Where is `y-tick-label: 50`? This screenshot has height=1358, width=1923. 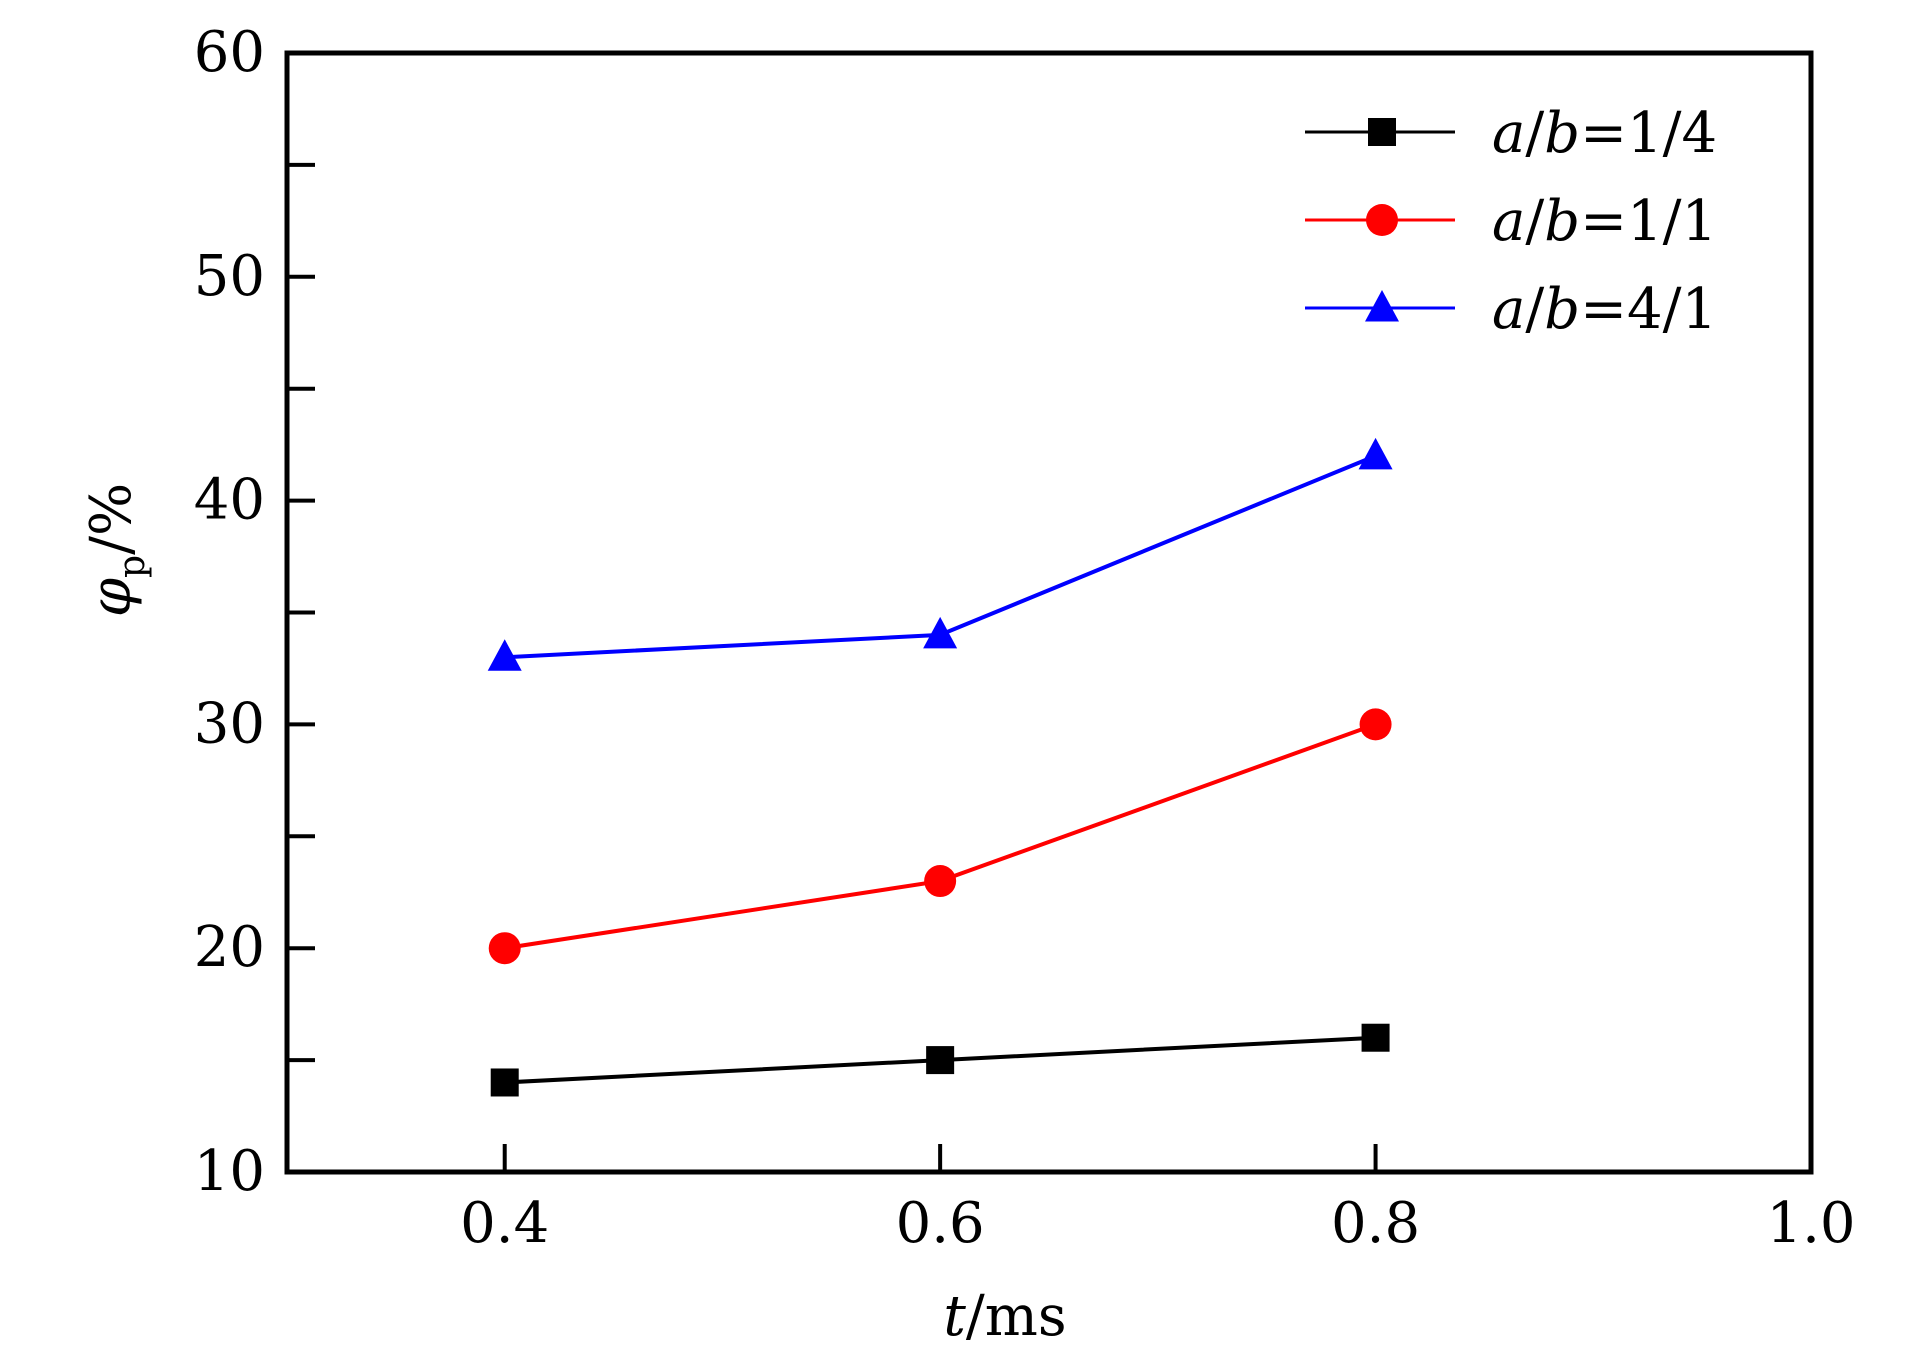 y-tick-label: 50 is located at coordinates (229, 276).